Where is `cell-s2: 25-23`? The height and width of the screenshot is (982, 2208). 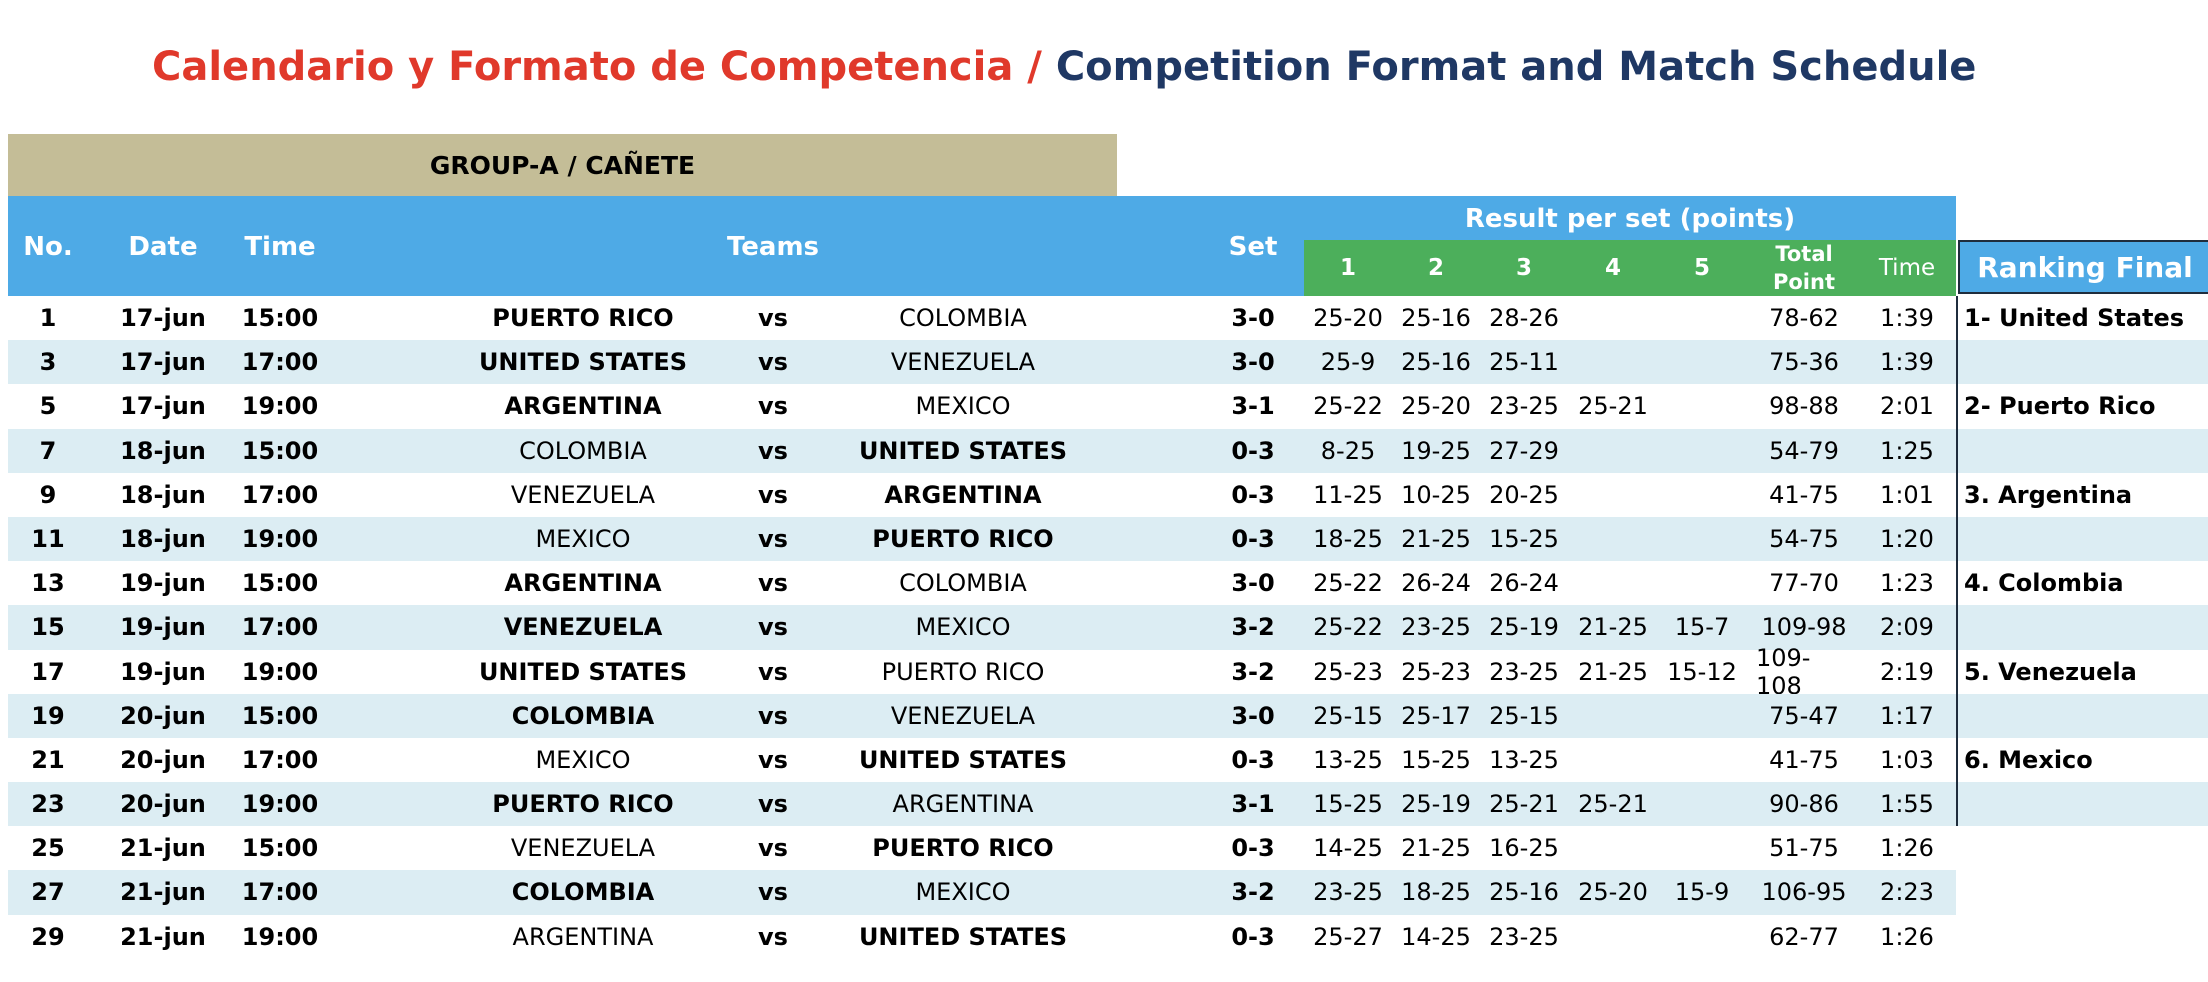
cell-s2: 25-23 is located at coordinates (1436, 671).